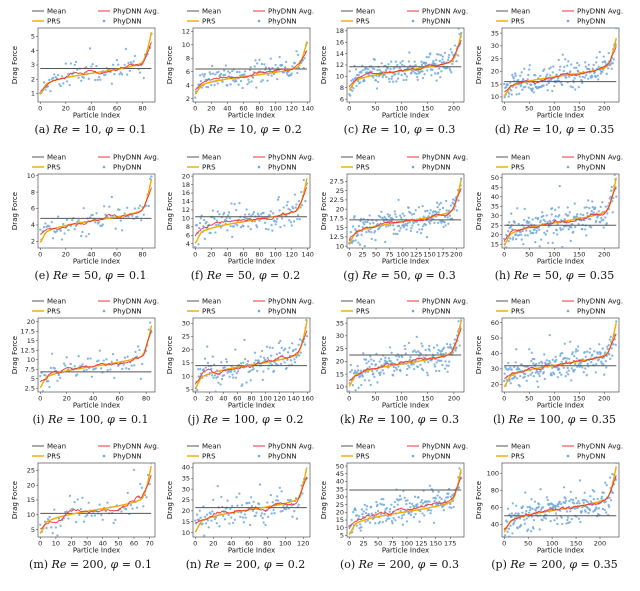  What do you see at coordinates (560, 116) in the screenshot?
I see `x-axis-label: Particle Index` at bounding box center [560, 116].